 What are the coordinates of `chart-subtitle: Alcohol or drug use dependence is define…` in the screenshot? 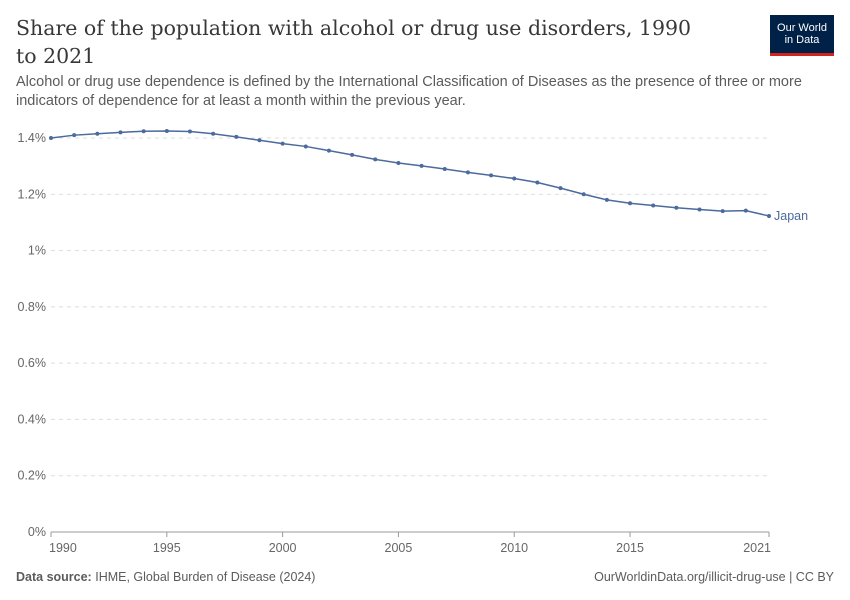 It's located at (409, 91).